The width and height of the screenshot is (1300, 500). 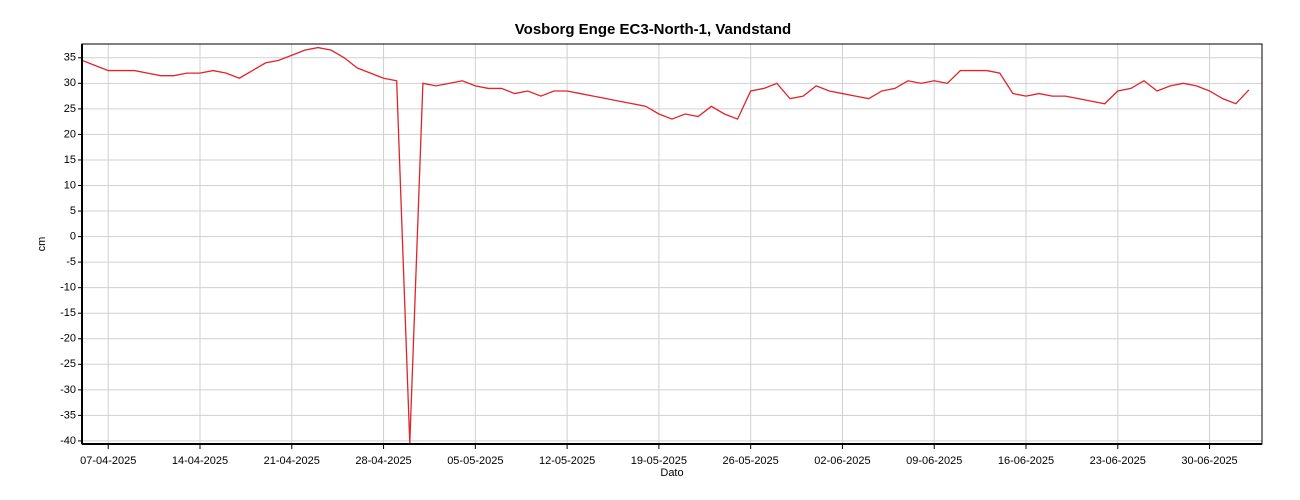 I want to click on x-tick-label: 09-06-2025, so click(x=934, y=461).